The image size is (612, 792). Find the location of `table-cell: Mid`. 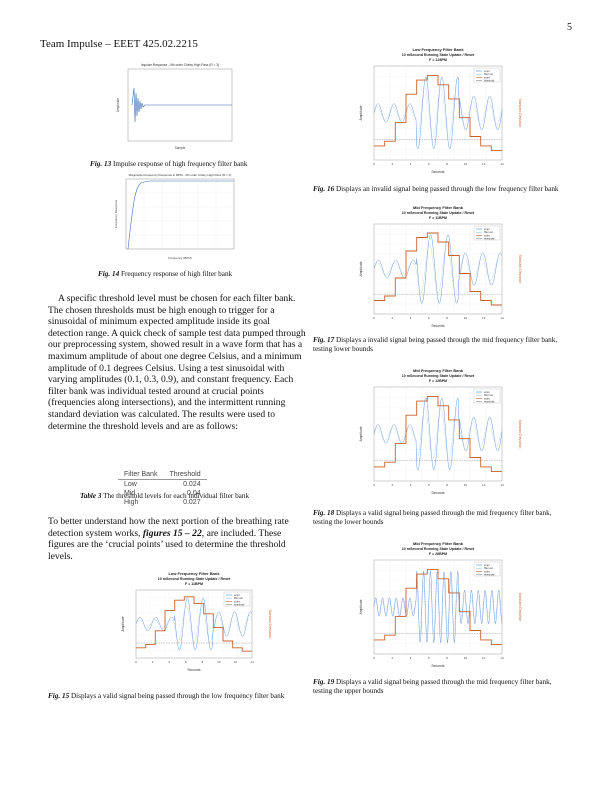

table-cell: Mid is located at coordinates (130, 493).